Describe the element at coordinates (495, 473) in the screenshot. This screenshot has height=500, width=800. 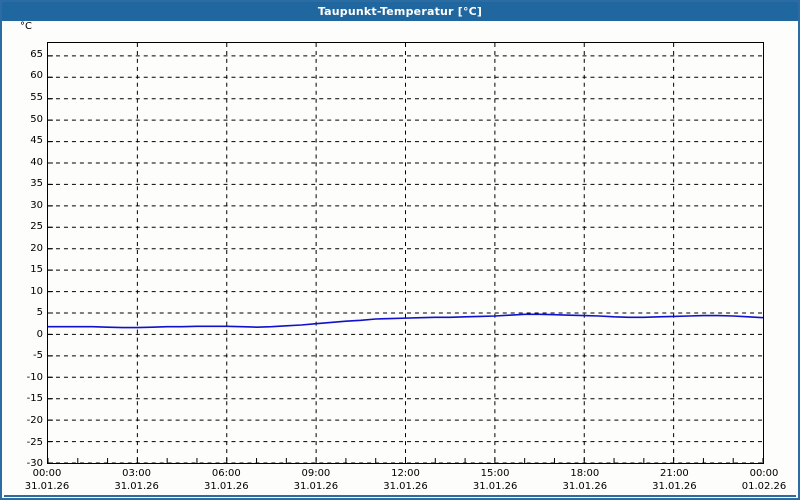
I see `x-tick-time: 15:00` at that location.